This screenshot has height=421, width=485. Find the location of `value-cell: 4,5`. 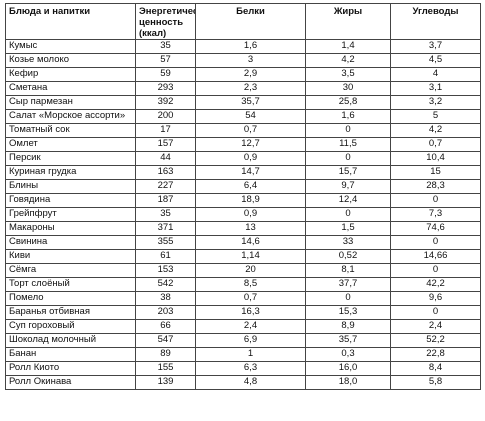

value-cell: 4,5 is located at coordinates (435, 60).